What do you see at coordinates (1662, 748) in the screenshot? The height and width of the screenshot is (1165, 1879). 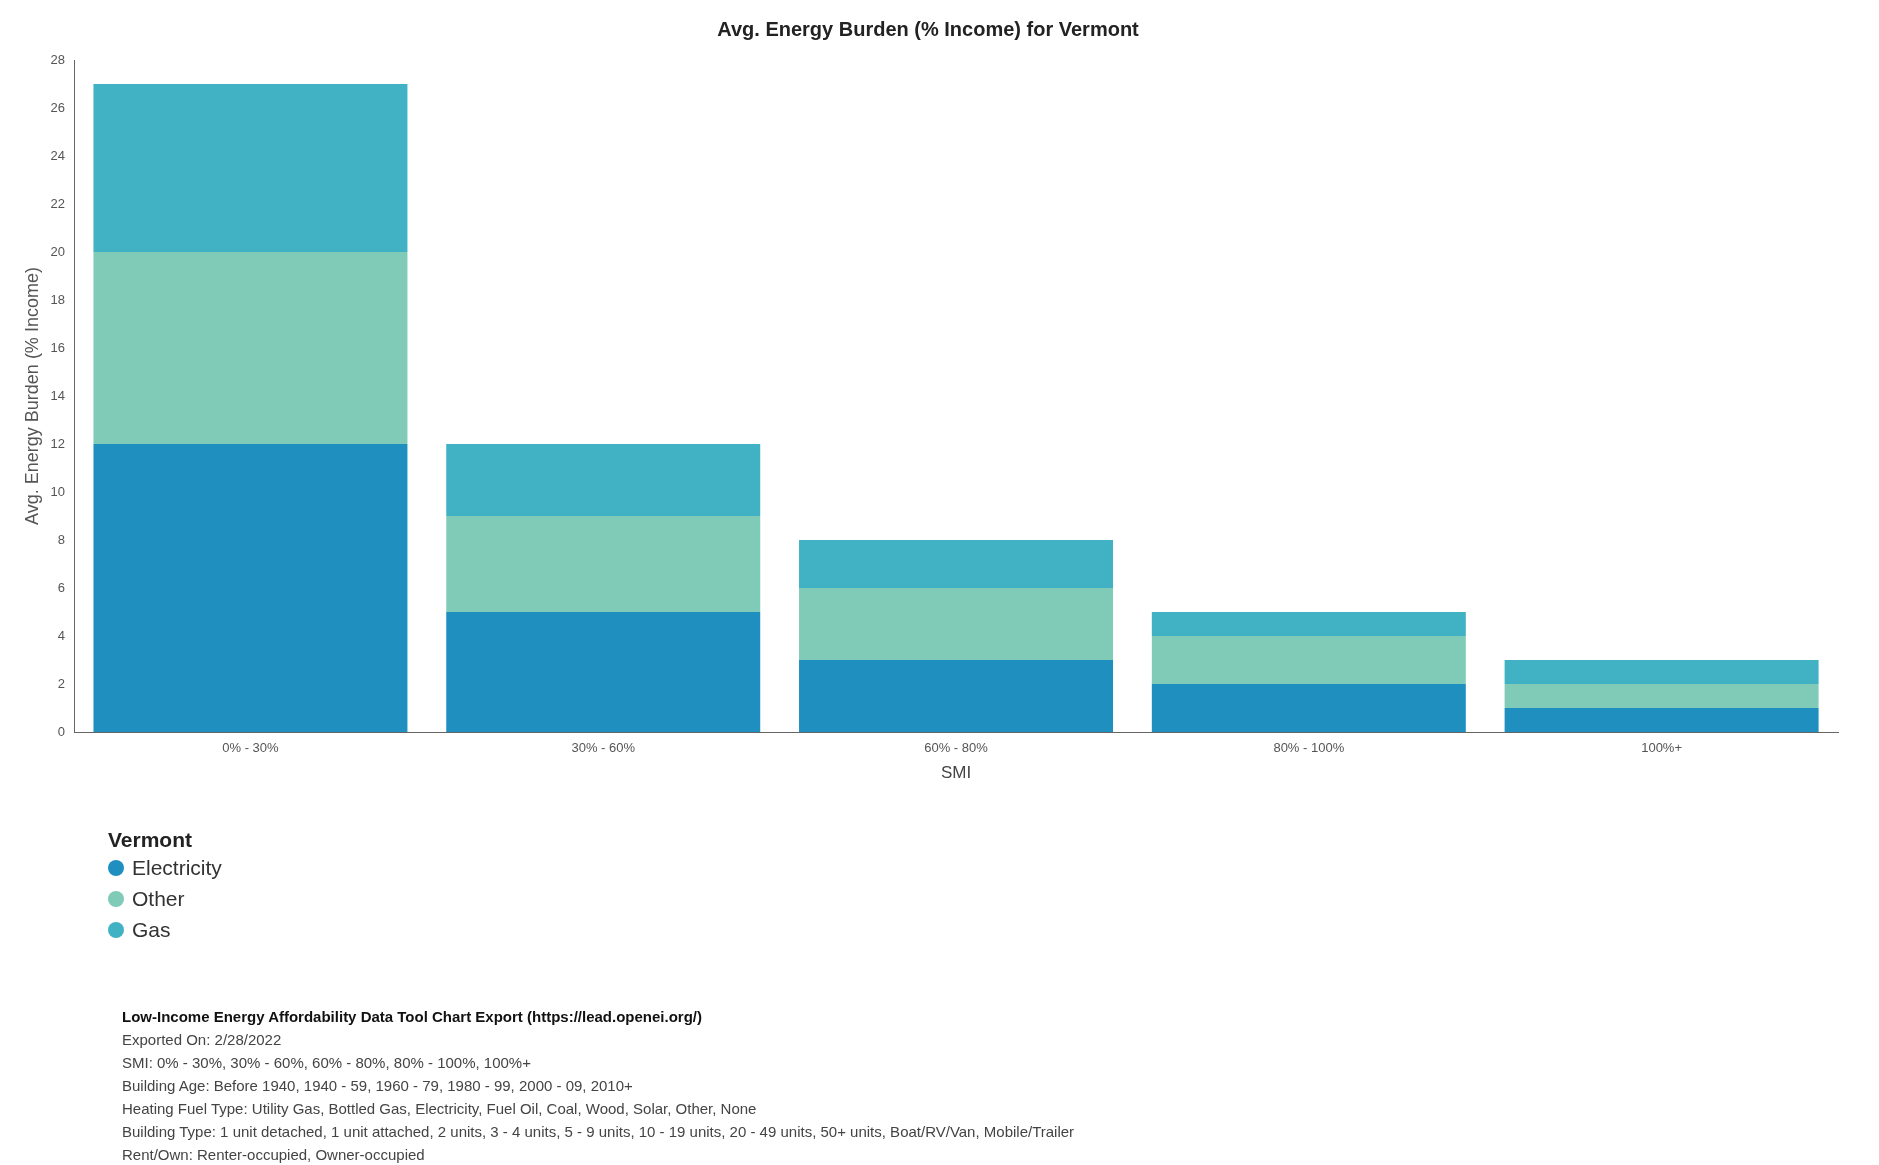 I see `x-tick-label: 100%+` at bounding box center [1662, 748].